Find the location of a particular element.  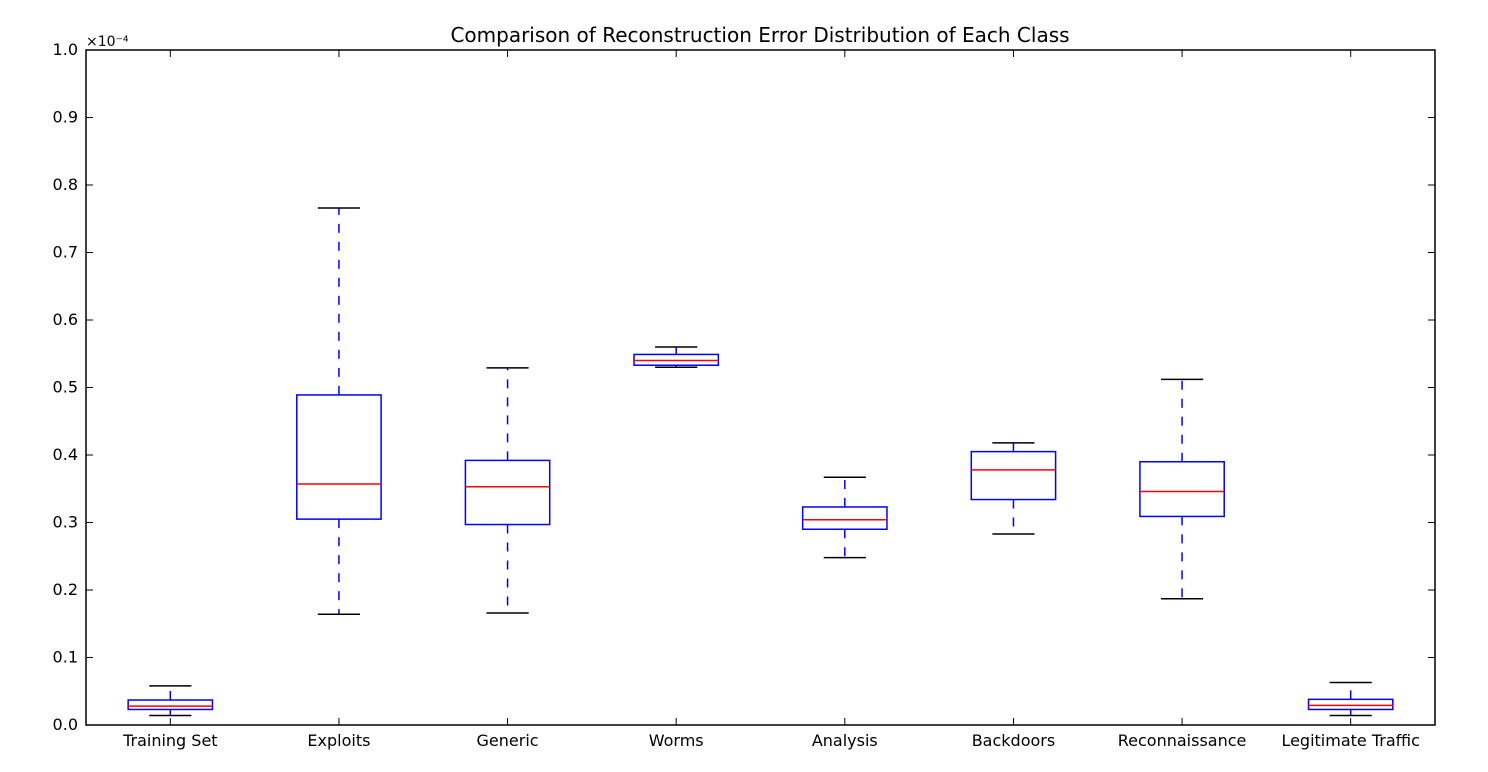

x-tick-label: Legitimate Traffic is located at coordinates (1350, 740).